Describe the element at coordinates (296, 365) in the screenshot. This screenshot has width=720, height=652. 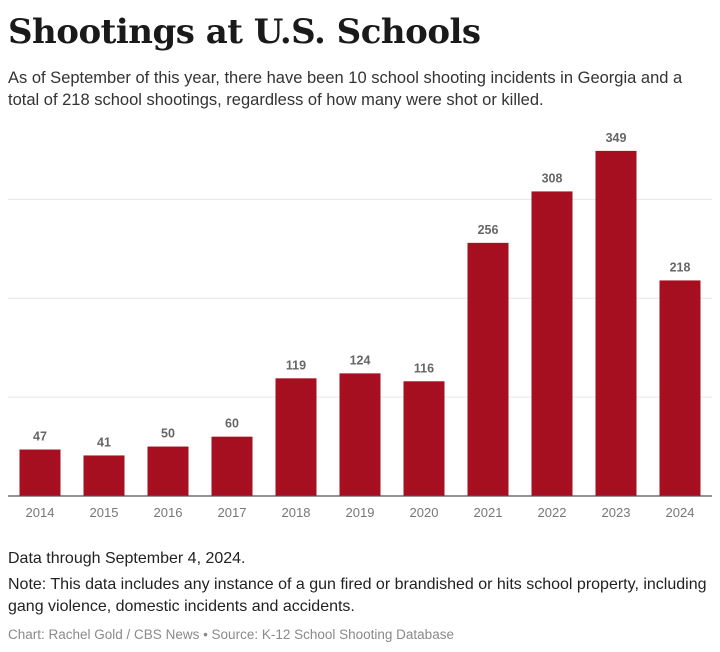
I see `data-label-2018: 119` at that location.